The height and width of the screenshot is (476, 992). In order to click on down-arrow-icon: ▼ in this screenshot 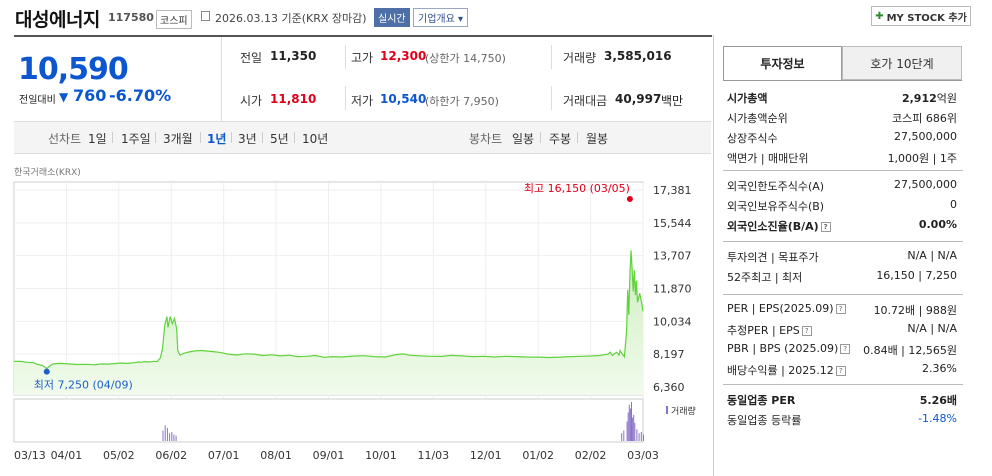, I will do `click(64, 97)`.